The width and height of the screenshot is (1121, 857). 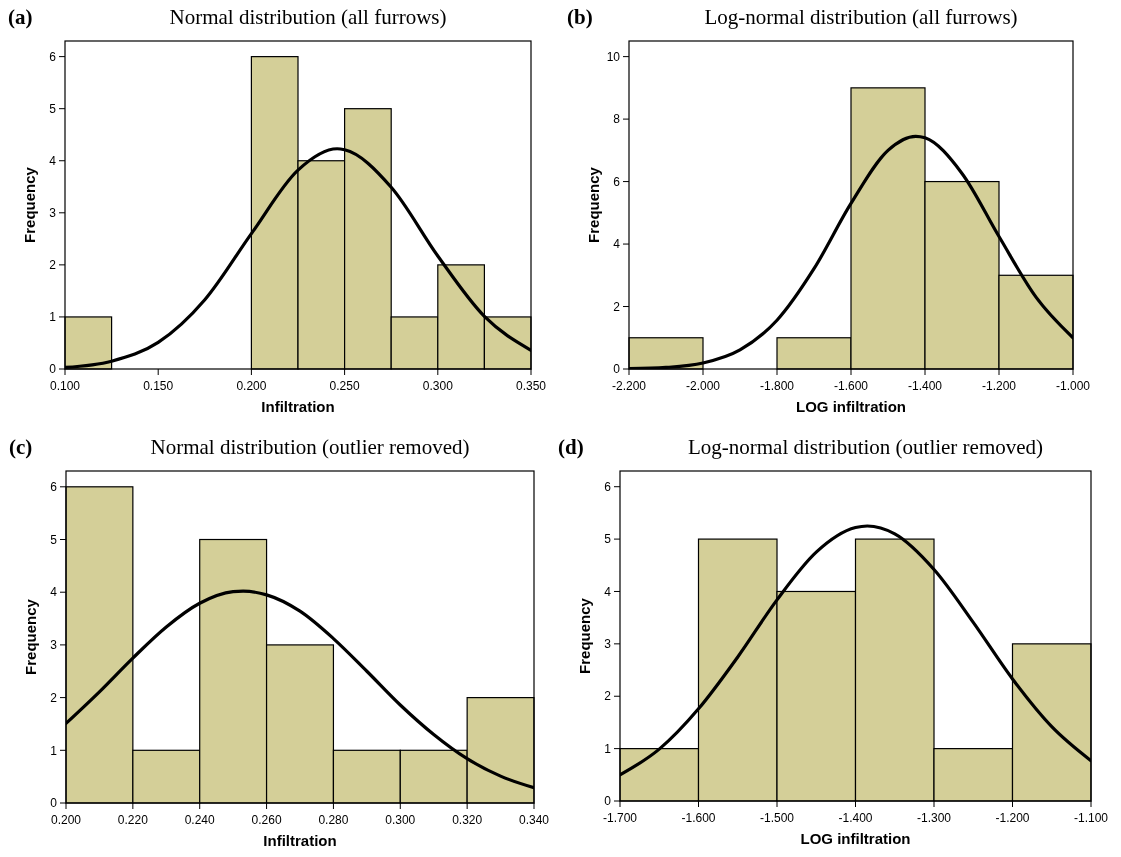 I want to click on x-tick-label: 0.340, so click(x=534, y=820).